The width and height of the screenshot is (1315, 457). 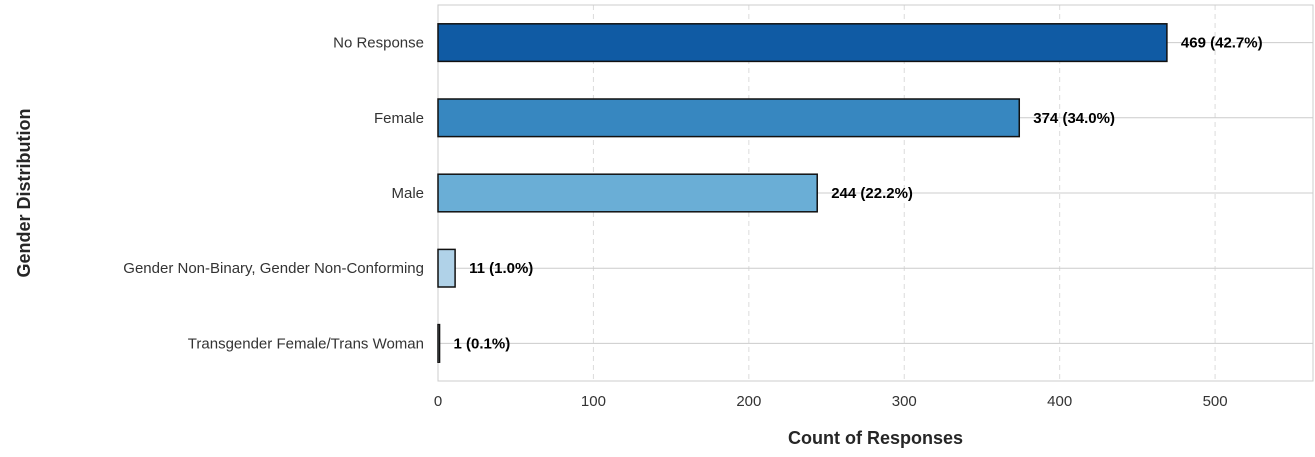 I want to click on x-tick-label: 200, so click(x=748, y=401).